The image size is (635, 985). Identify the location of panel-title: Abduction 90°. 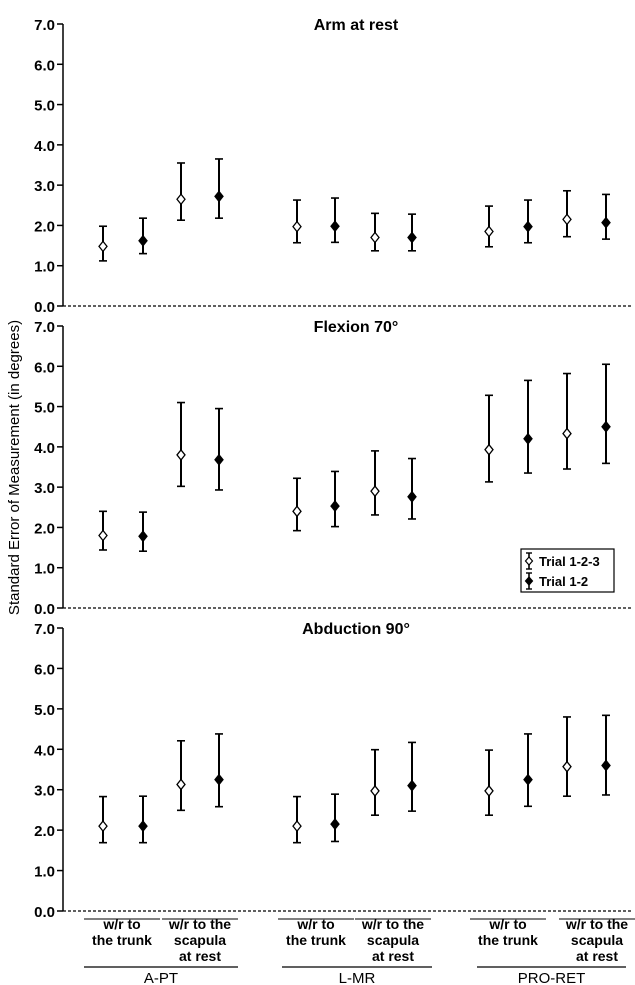
(356, 629).